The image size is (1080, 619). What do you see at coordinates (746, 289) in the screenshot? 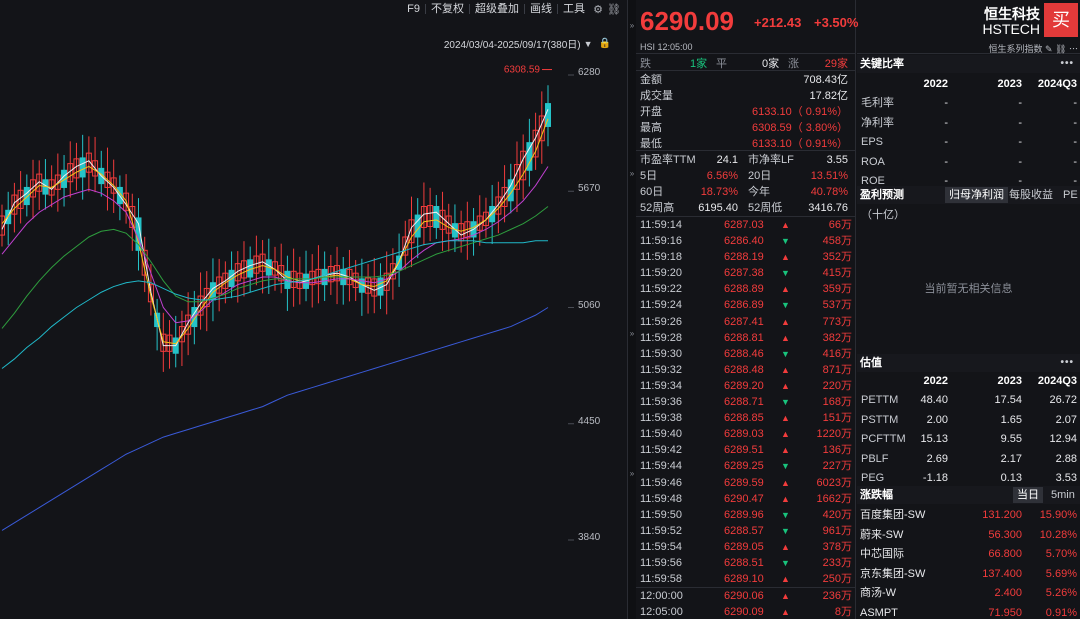
I see `tick-row: 11:59:22 6288.89 ▲ 359万` at bounding box center [746, 289].